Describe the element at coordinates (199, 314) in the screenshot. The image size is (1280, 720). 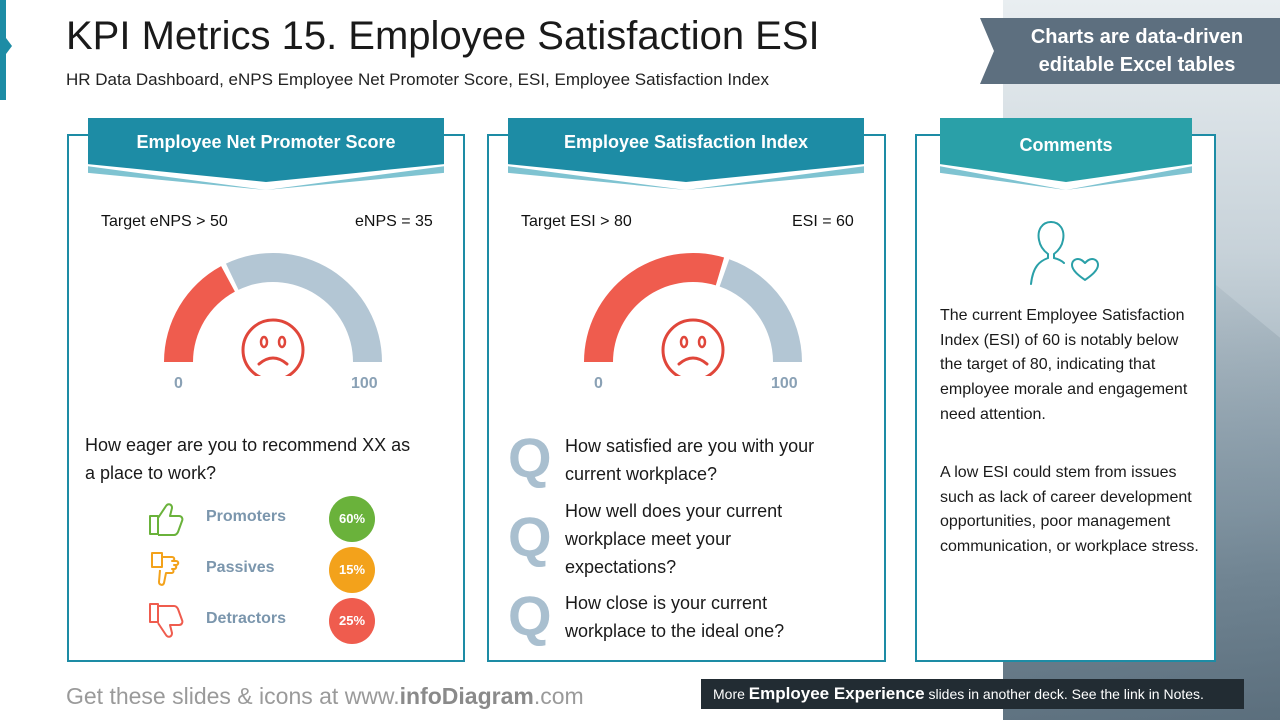
I see `enps-gauge-fill` at that location.